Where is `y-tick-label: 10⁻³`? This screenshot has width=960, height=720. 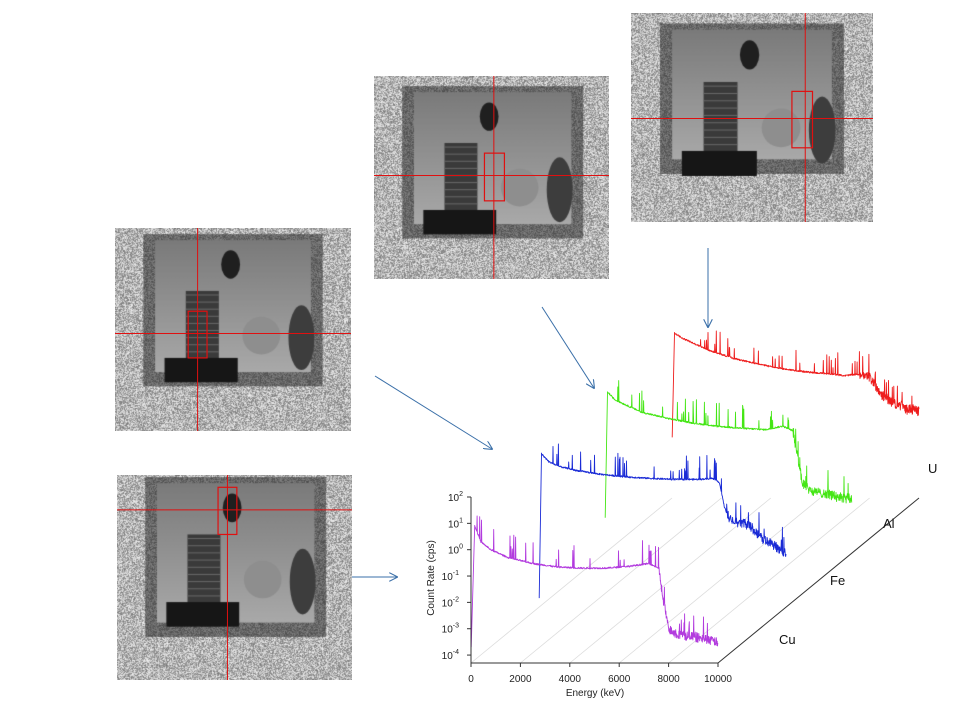
y-tick-label: 10⁻³ is located at coordinates (450, 629).